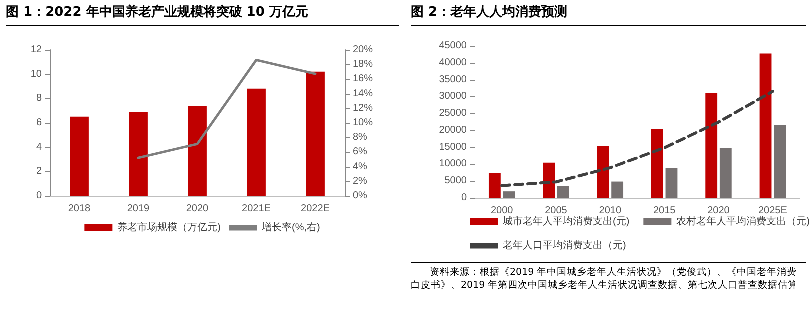 The height and width of the screenshot is (312, 812). Describe the element at coordinates (39, 172) in the screenshot. I see `y-tick-label: 2` at that location.